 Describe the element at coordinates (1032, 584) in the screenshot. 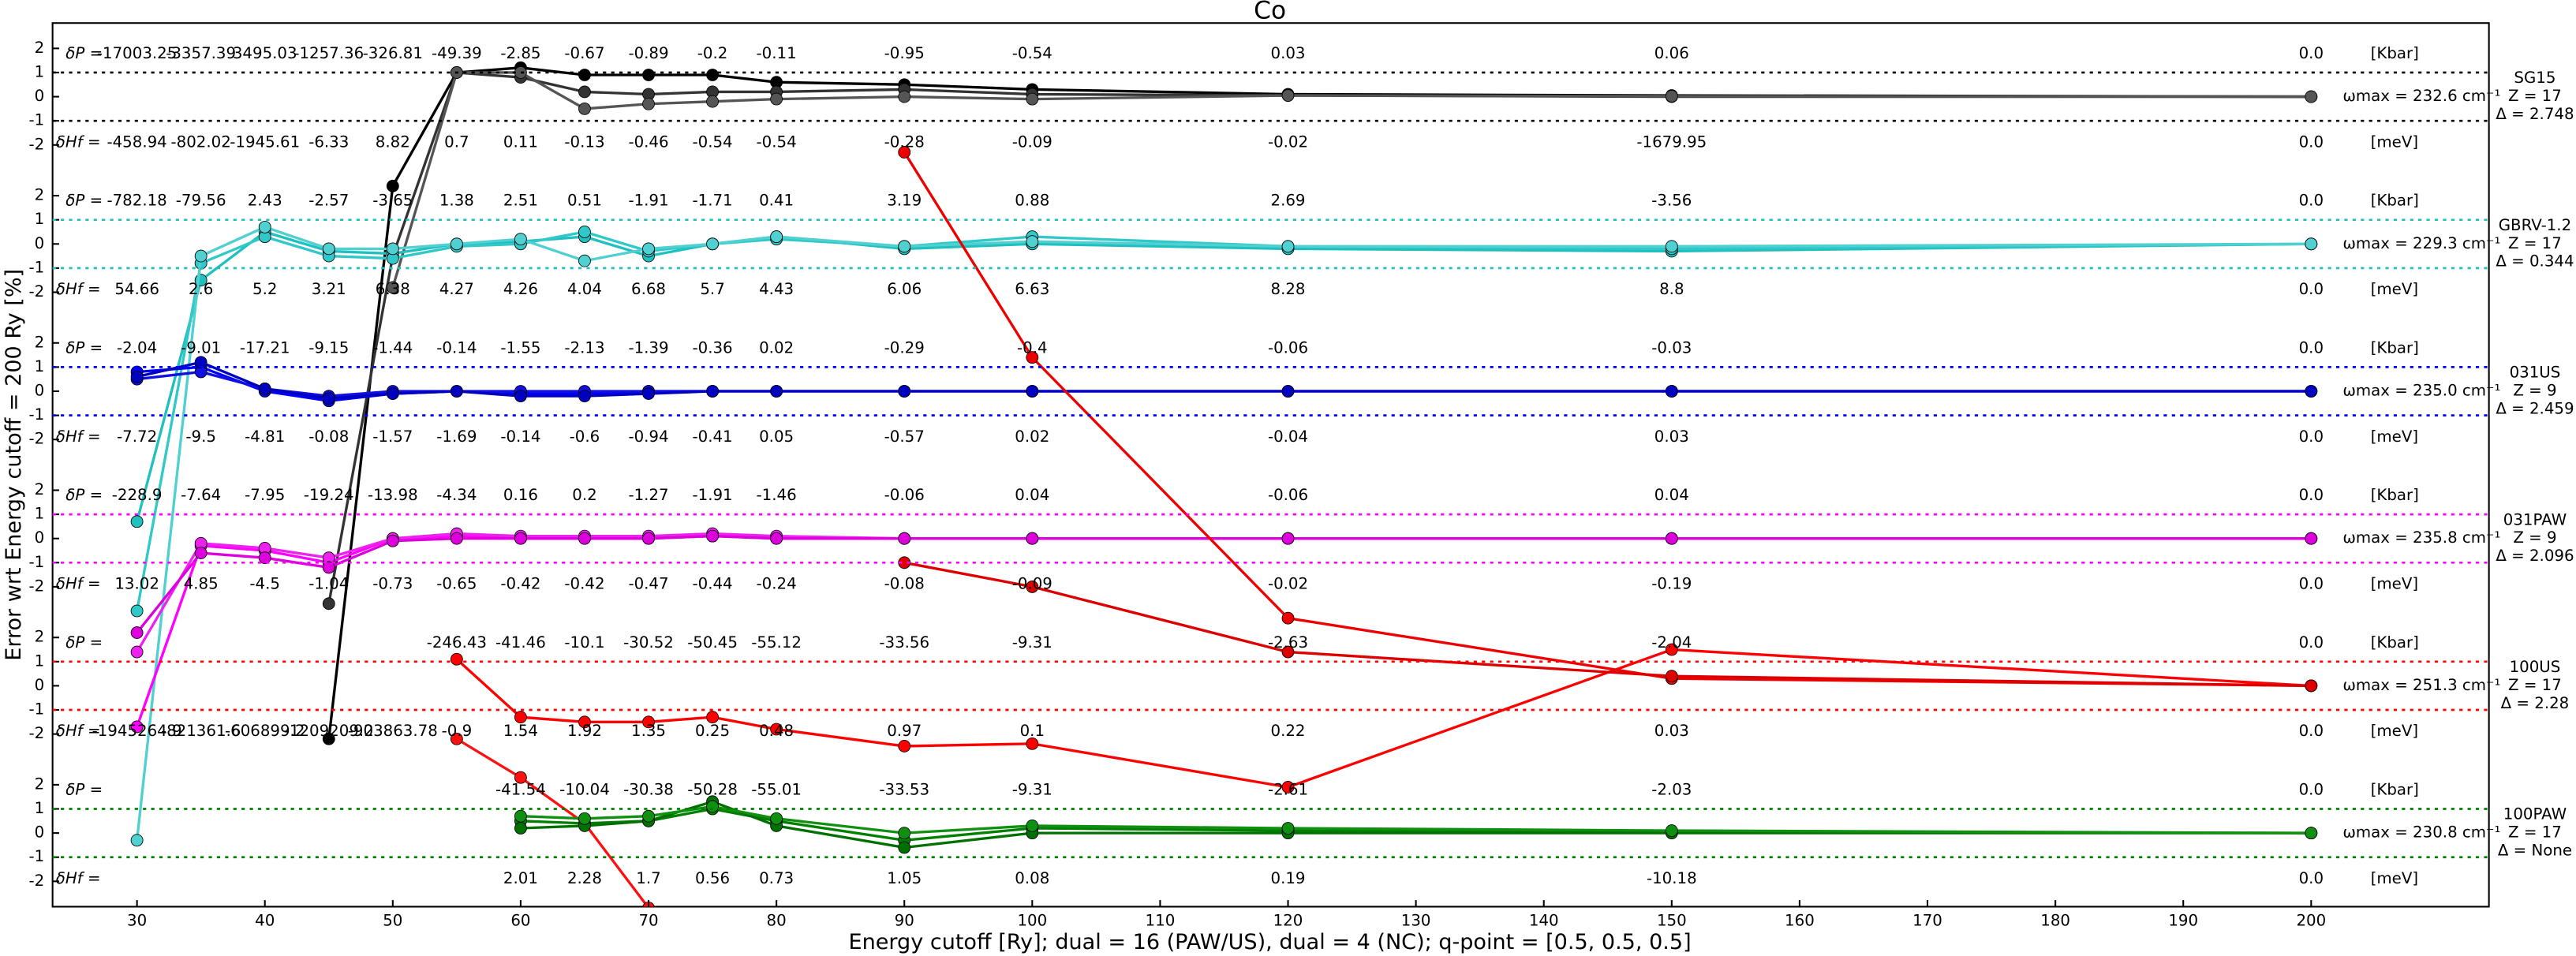

I see `dh-value: -0.09` at that location.